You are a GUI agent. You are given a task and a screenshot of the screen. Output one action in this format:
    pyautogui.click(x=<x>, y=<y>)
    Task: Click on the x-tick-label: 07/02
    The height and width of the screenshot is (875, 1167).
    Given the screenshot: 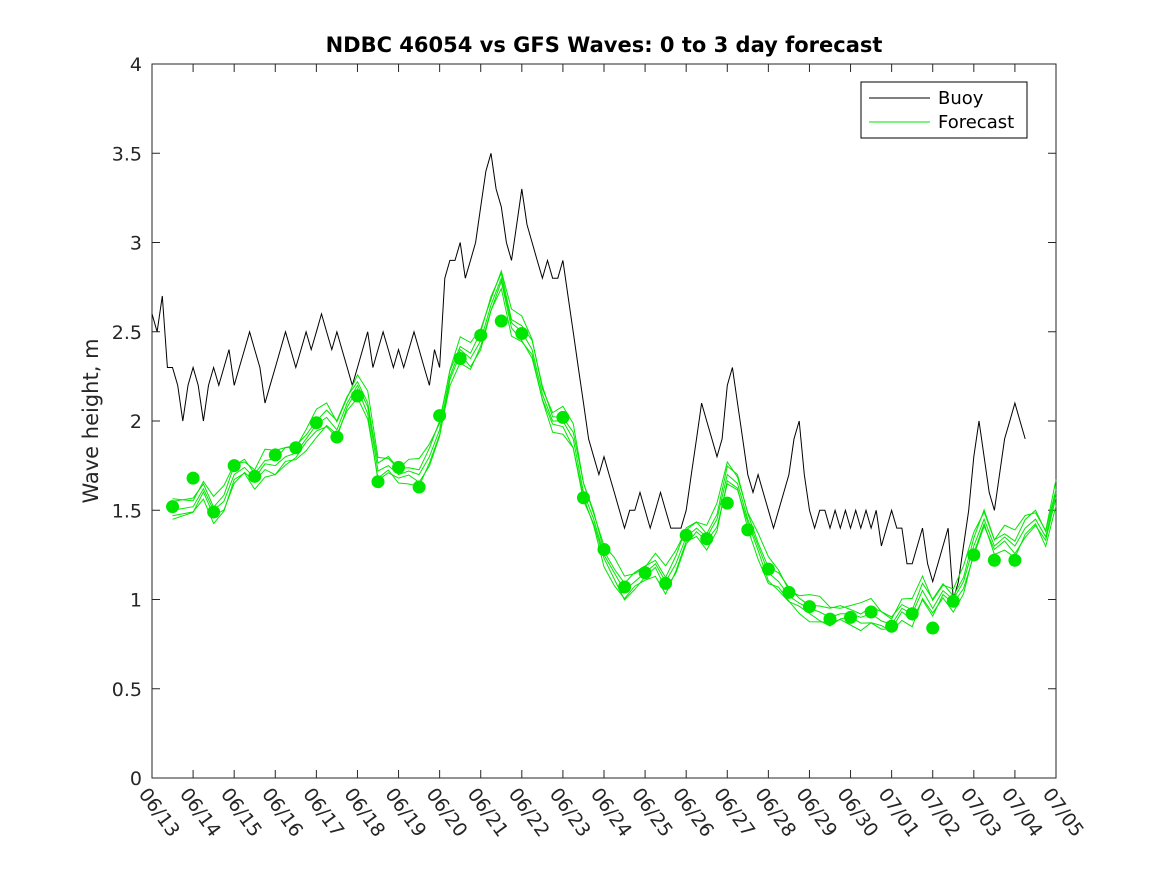 What is the action you would take?
    pyautogui.click(x=940, y=812)
    